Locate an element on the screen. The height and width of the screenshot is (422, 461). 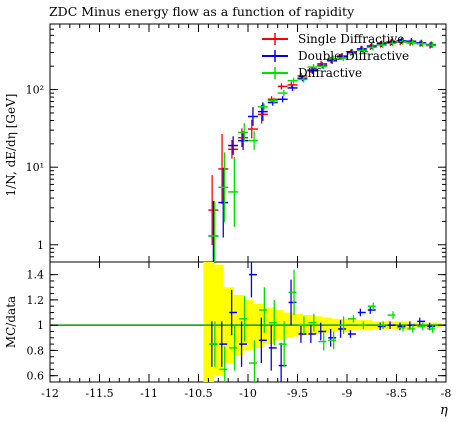
x-tick-label: -11.5 is located at coordinates (99, 393).